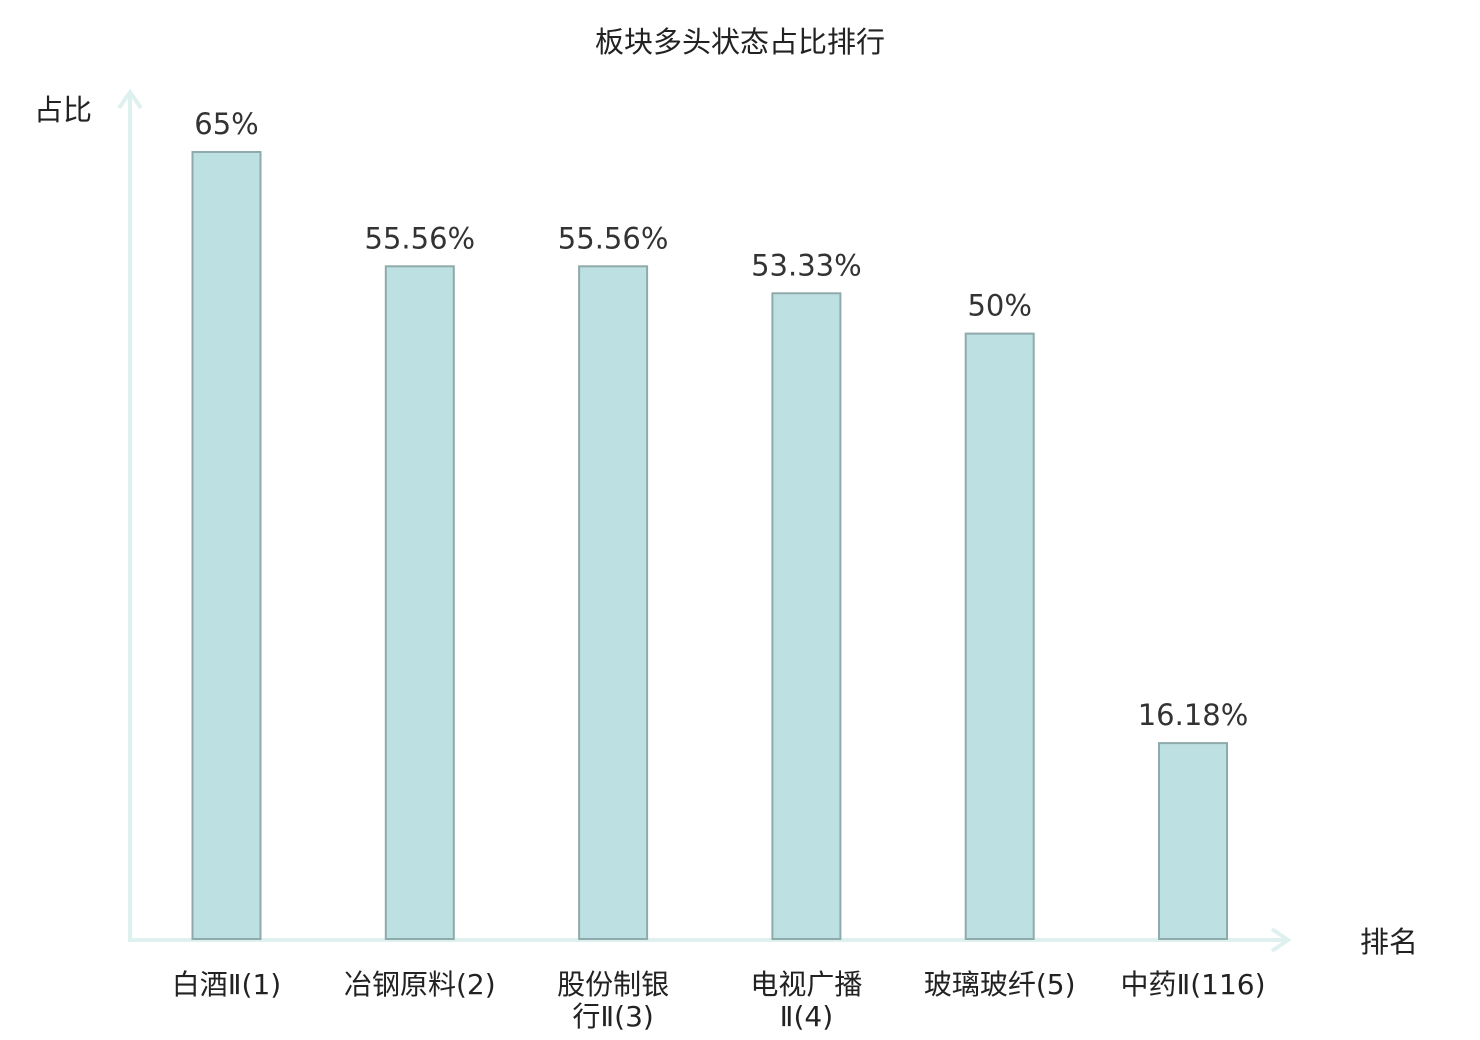  What do you see at coordinates (1192, 984) in the screenshot?
I see `category-label: 中药Ⅱ(116)` at bounding box center [1192, 984].